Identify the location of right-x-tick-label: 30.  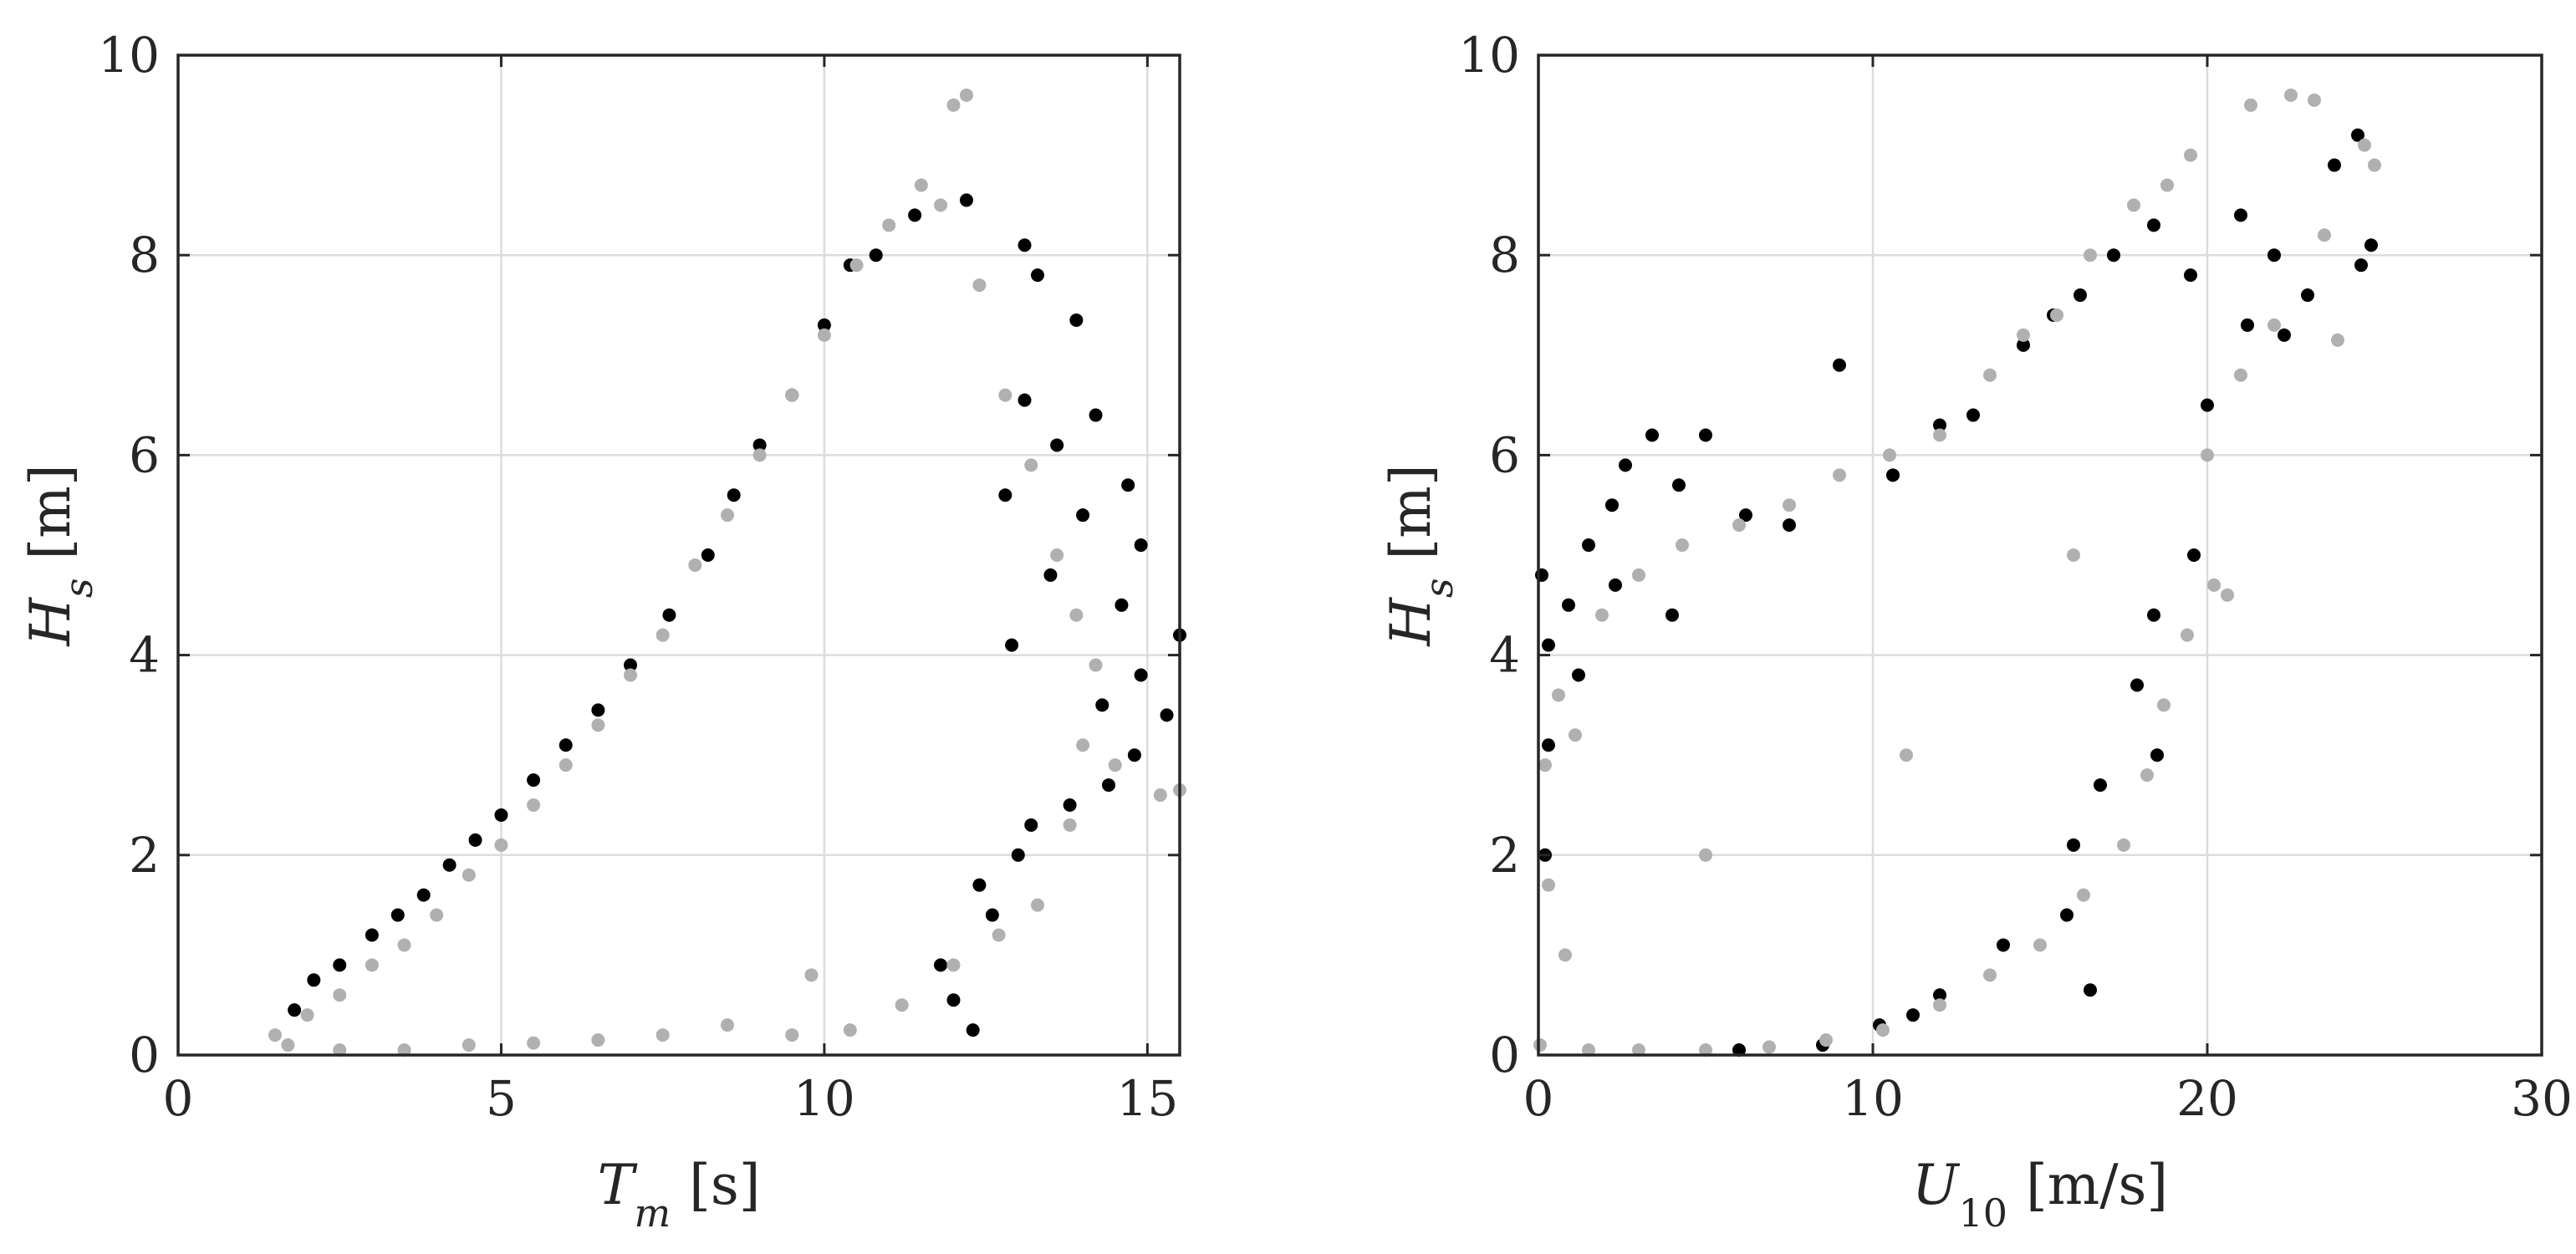
(2542, 1098).